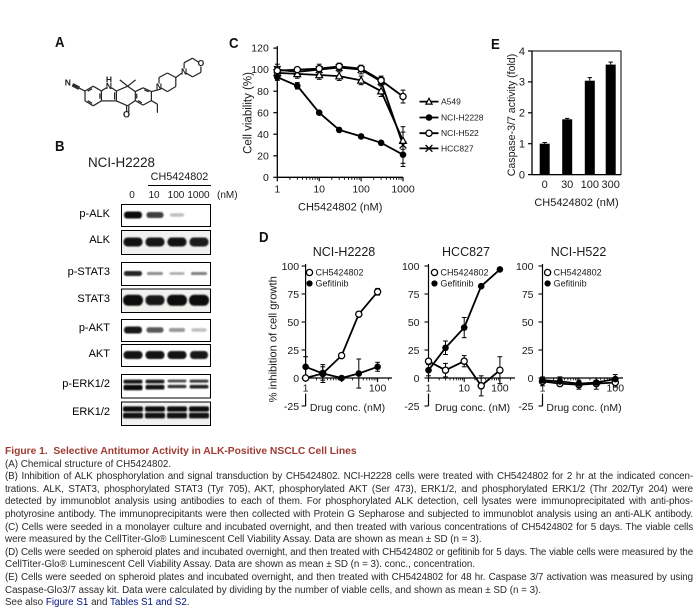  I want to click on svg-text: 60, so click(263, 113).